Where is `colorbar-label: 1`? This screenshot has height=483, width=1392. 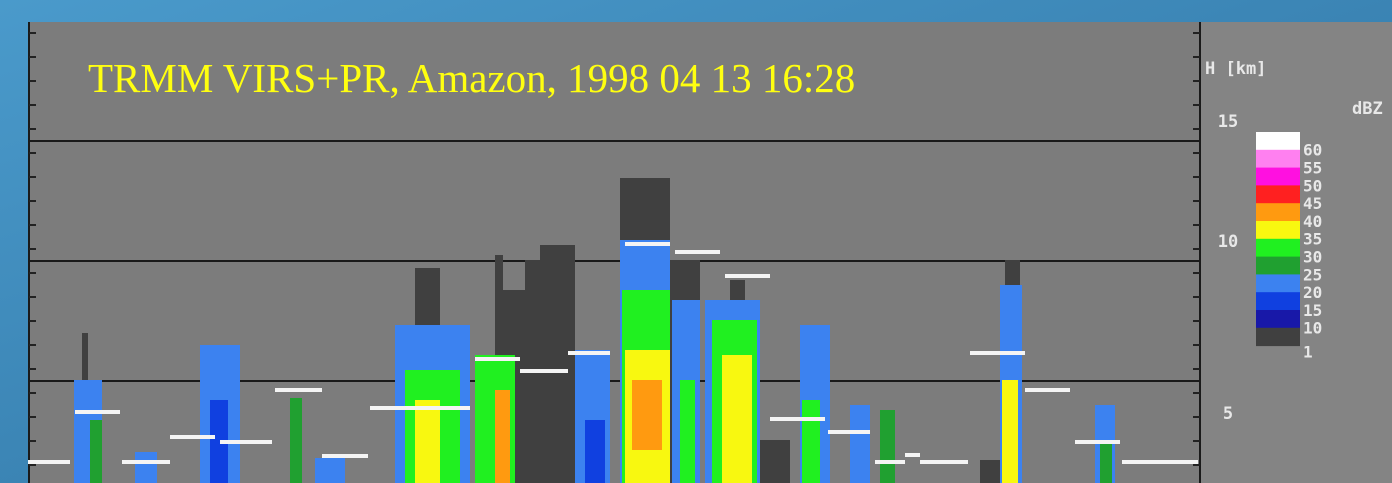
colorbar-label: 1 is located at coordinates (1308, 352).